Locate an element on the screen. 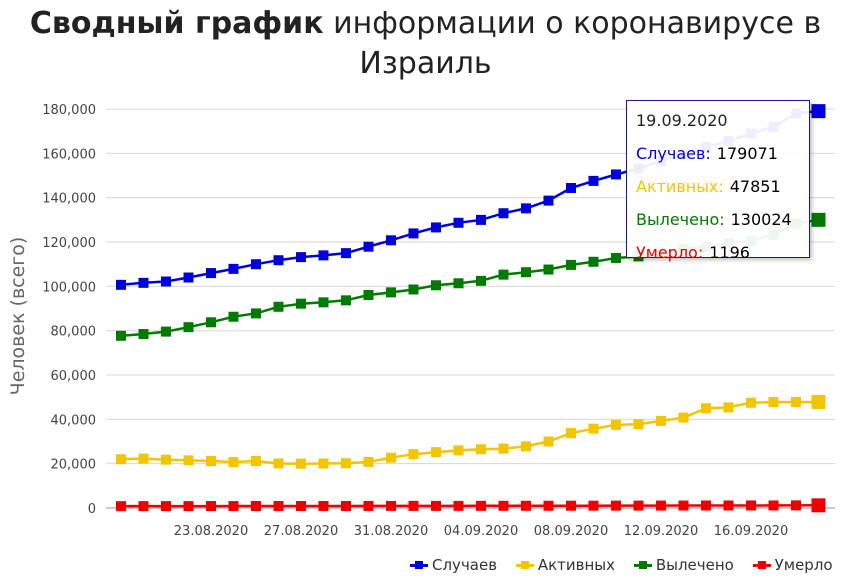 This screenshot has width=851, height=579. x-tick-label: 04.09.2020 is located at coordinates (481, 531).